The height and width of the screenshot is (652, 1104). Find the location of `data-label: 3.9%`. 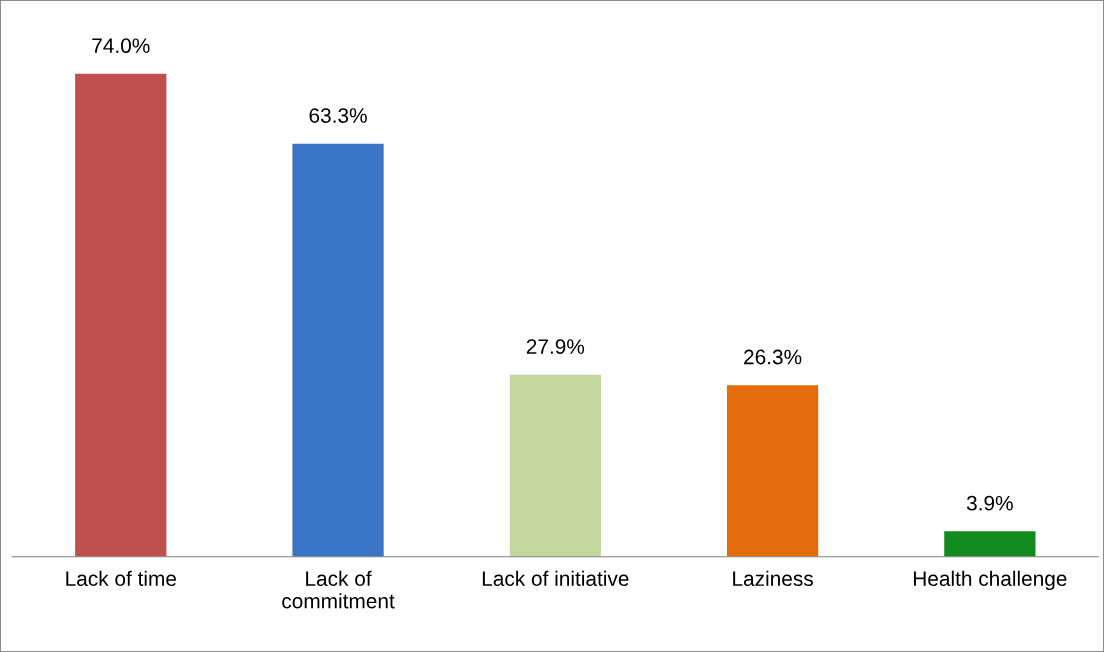

data-label: 3.9% is located at coordinates (989, 503).